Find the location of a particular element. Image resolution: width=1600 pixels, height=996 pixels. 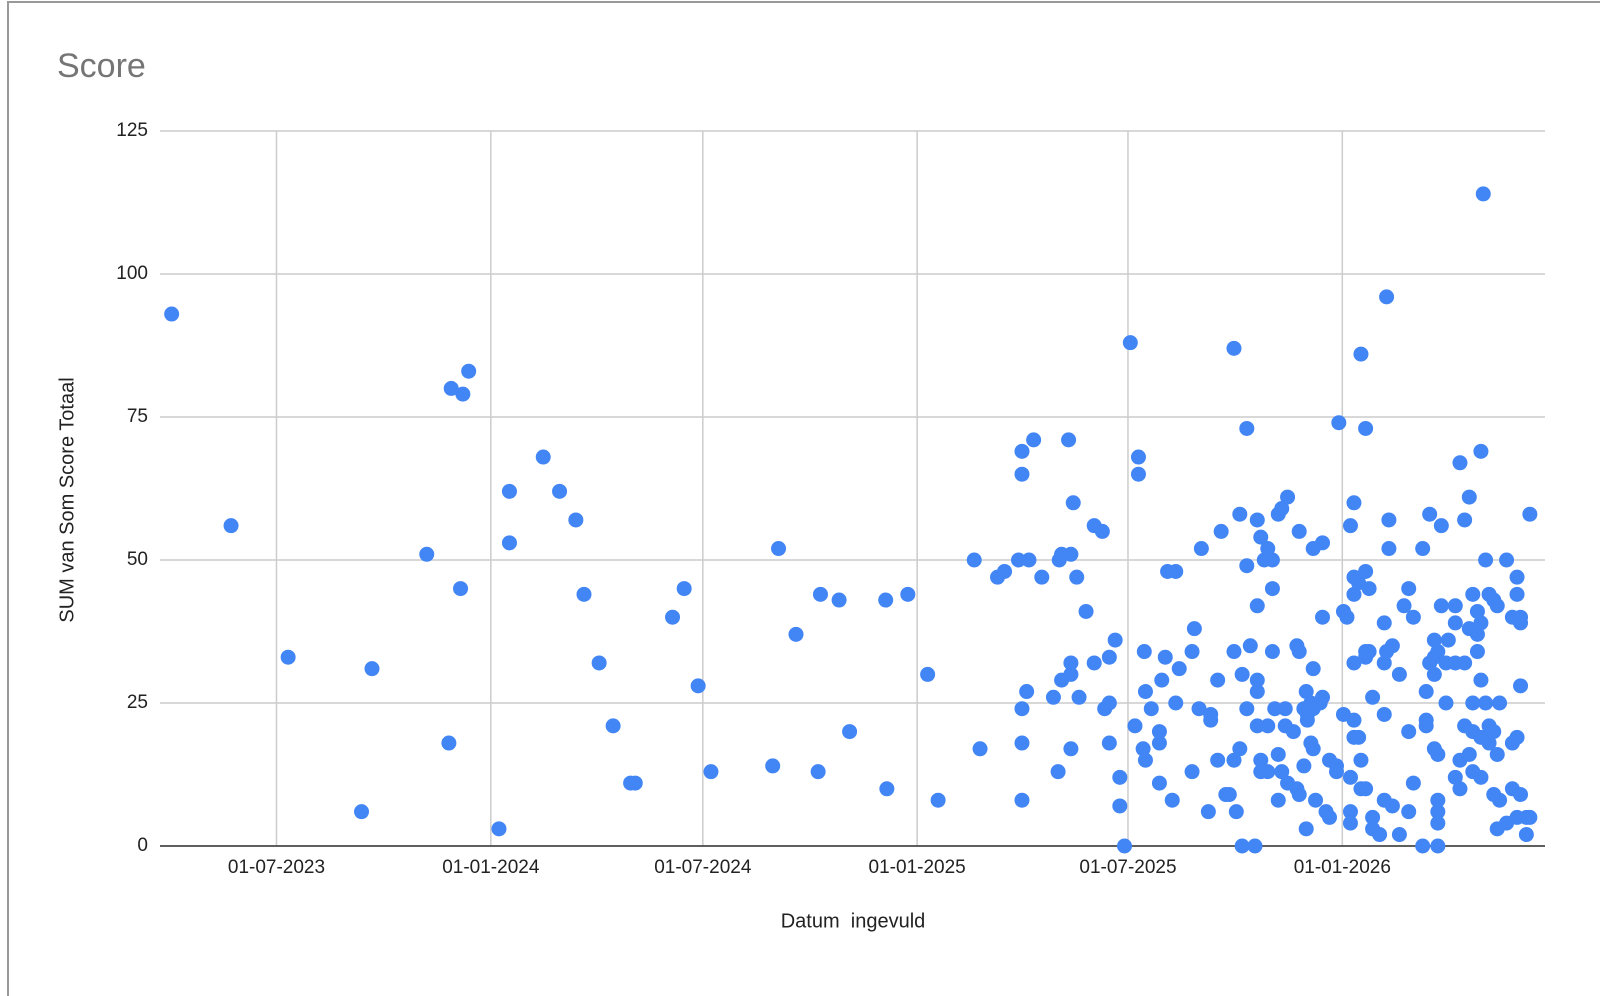

y-tick-label: 75 is located at coordinates (137, 416).